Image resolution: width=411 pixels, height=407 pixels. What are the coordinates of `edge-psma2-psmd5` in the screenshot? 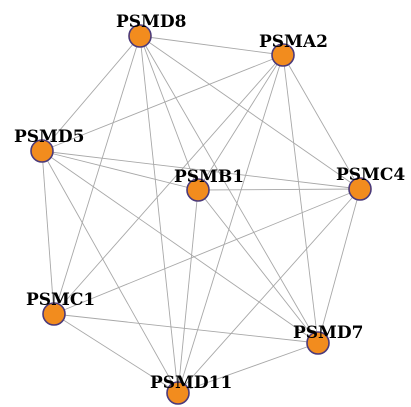 It's located at (162, 103).